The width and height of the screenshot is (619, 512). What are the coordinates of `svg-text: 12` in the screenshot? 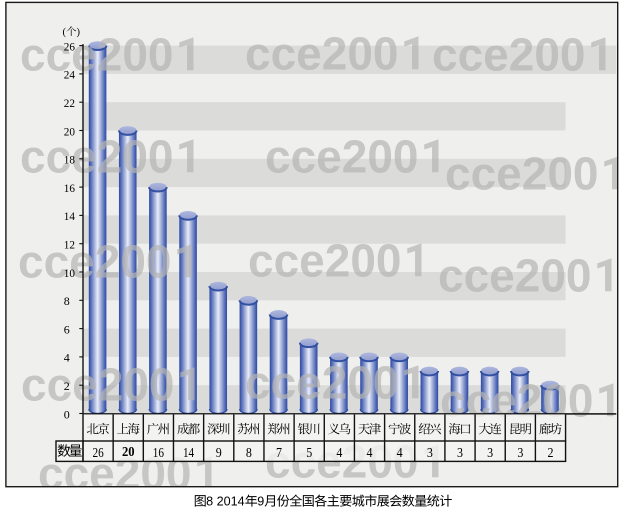 It's located at (69, 245).